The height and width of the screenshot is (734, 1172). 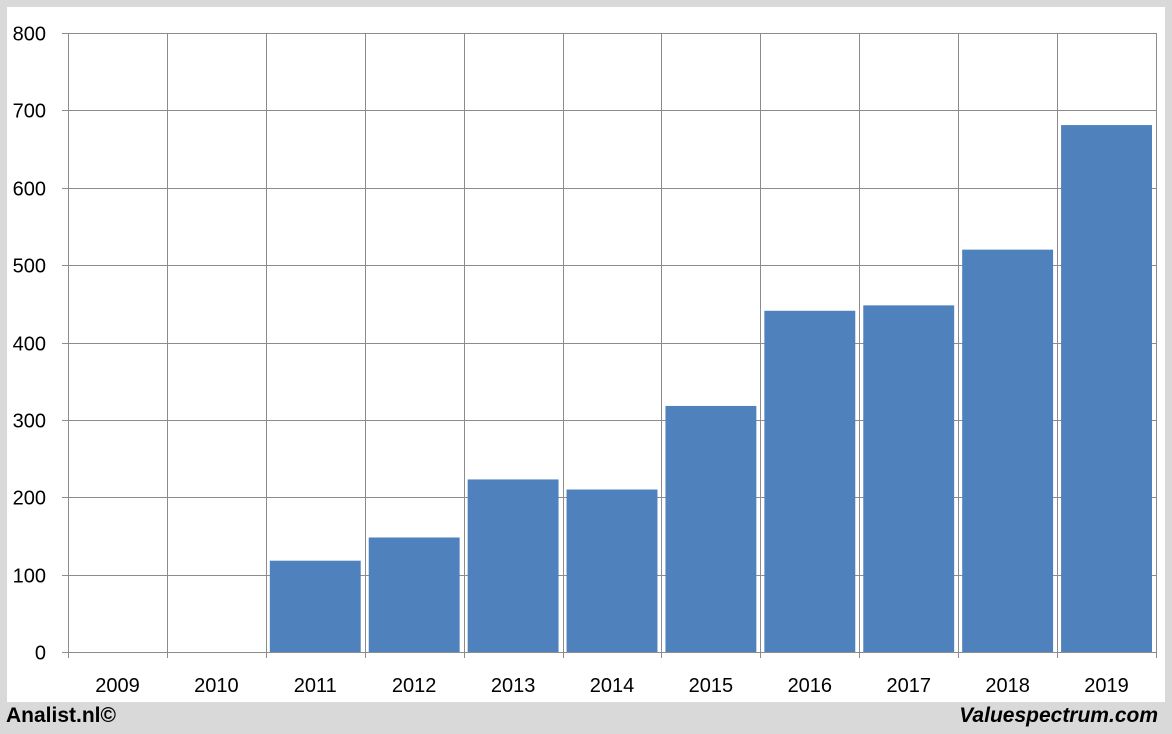 What do you see at coordinates (612, 570) in the screenshot?
I see `bar-2014` at bounding box center [612, 570].